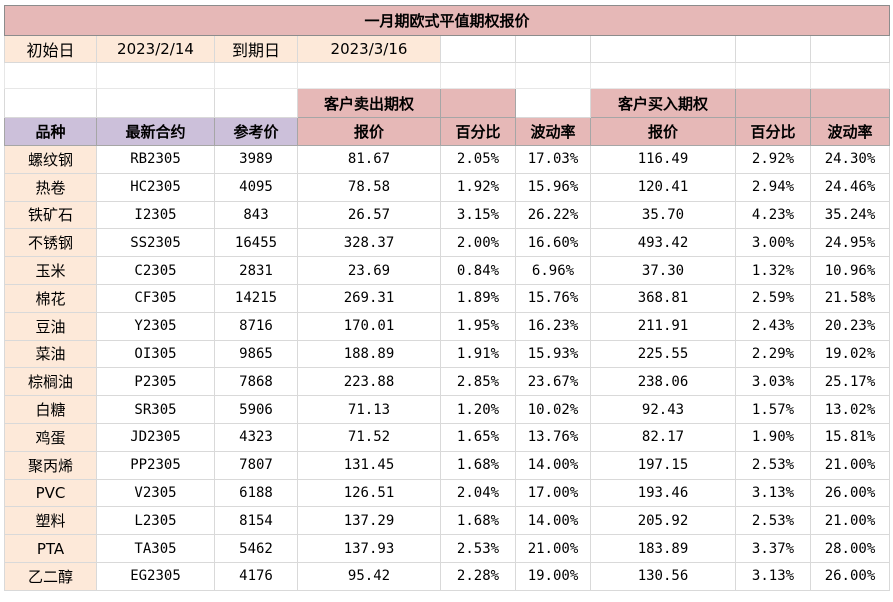 The height and width of the screenshot is (602, 893). What do you see at coordinates (50, 409) in the screenshot?
I see `cell-variety: 白糖` at bounding box center [50, 409].